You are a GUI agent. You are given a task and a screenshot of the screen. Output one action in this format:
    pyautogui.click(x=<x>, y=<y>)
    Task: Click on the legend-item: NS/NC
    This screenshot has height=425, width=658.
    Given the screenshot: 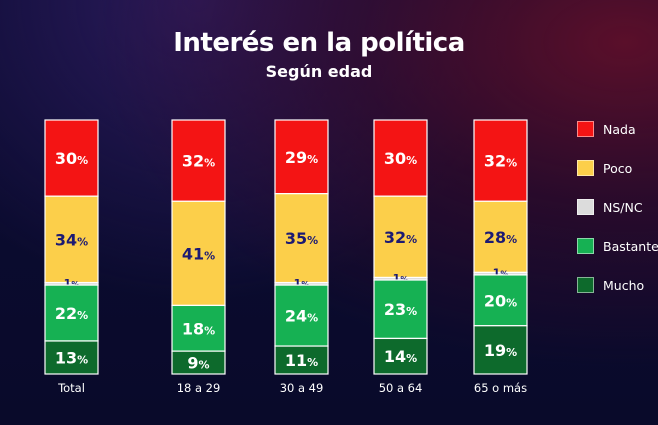 What is the action you would take?
    pyautogui.click(x=610, y=207)
    